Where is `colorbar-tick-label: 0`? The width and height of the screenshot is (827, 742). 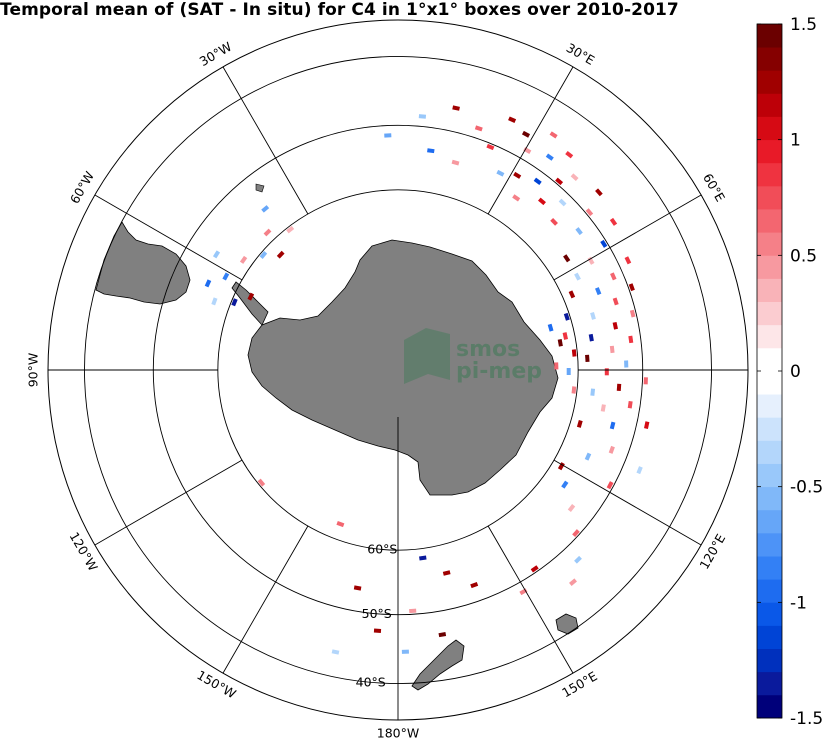 colorbar-tick-label: 0 is located at coordinates (795, 372).